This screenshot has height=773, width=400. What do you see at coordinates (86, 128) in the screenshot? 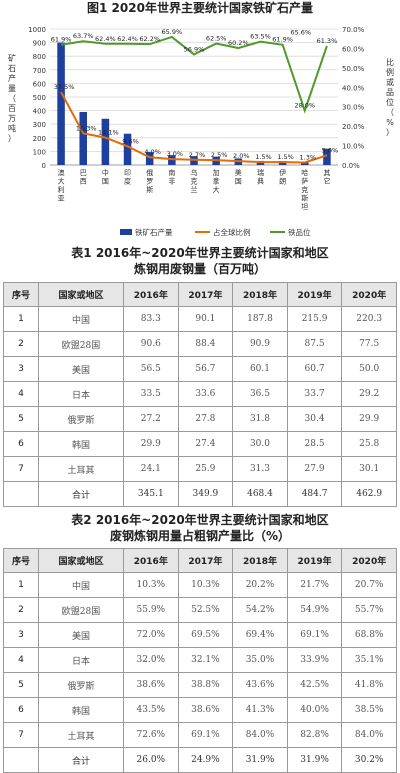
I see `data-label: 16.3%` at bounding box center [86, 128].